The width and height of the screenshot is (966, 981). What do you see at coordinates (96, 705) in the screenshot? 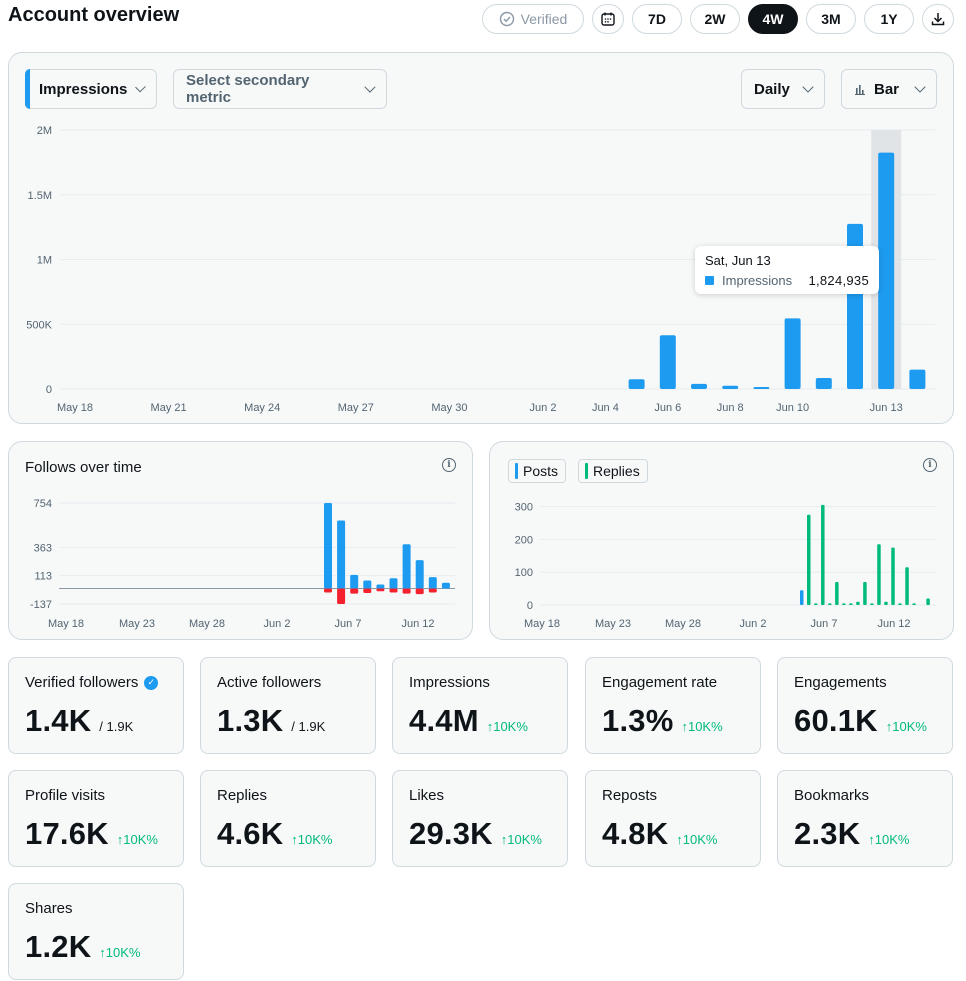
I see `stat-card: Verified followers ✓ 1.4K / 1.9K` at bounding box center [96, 705].